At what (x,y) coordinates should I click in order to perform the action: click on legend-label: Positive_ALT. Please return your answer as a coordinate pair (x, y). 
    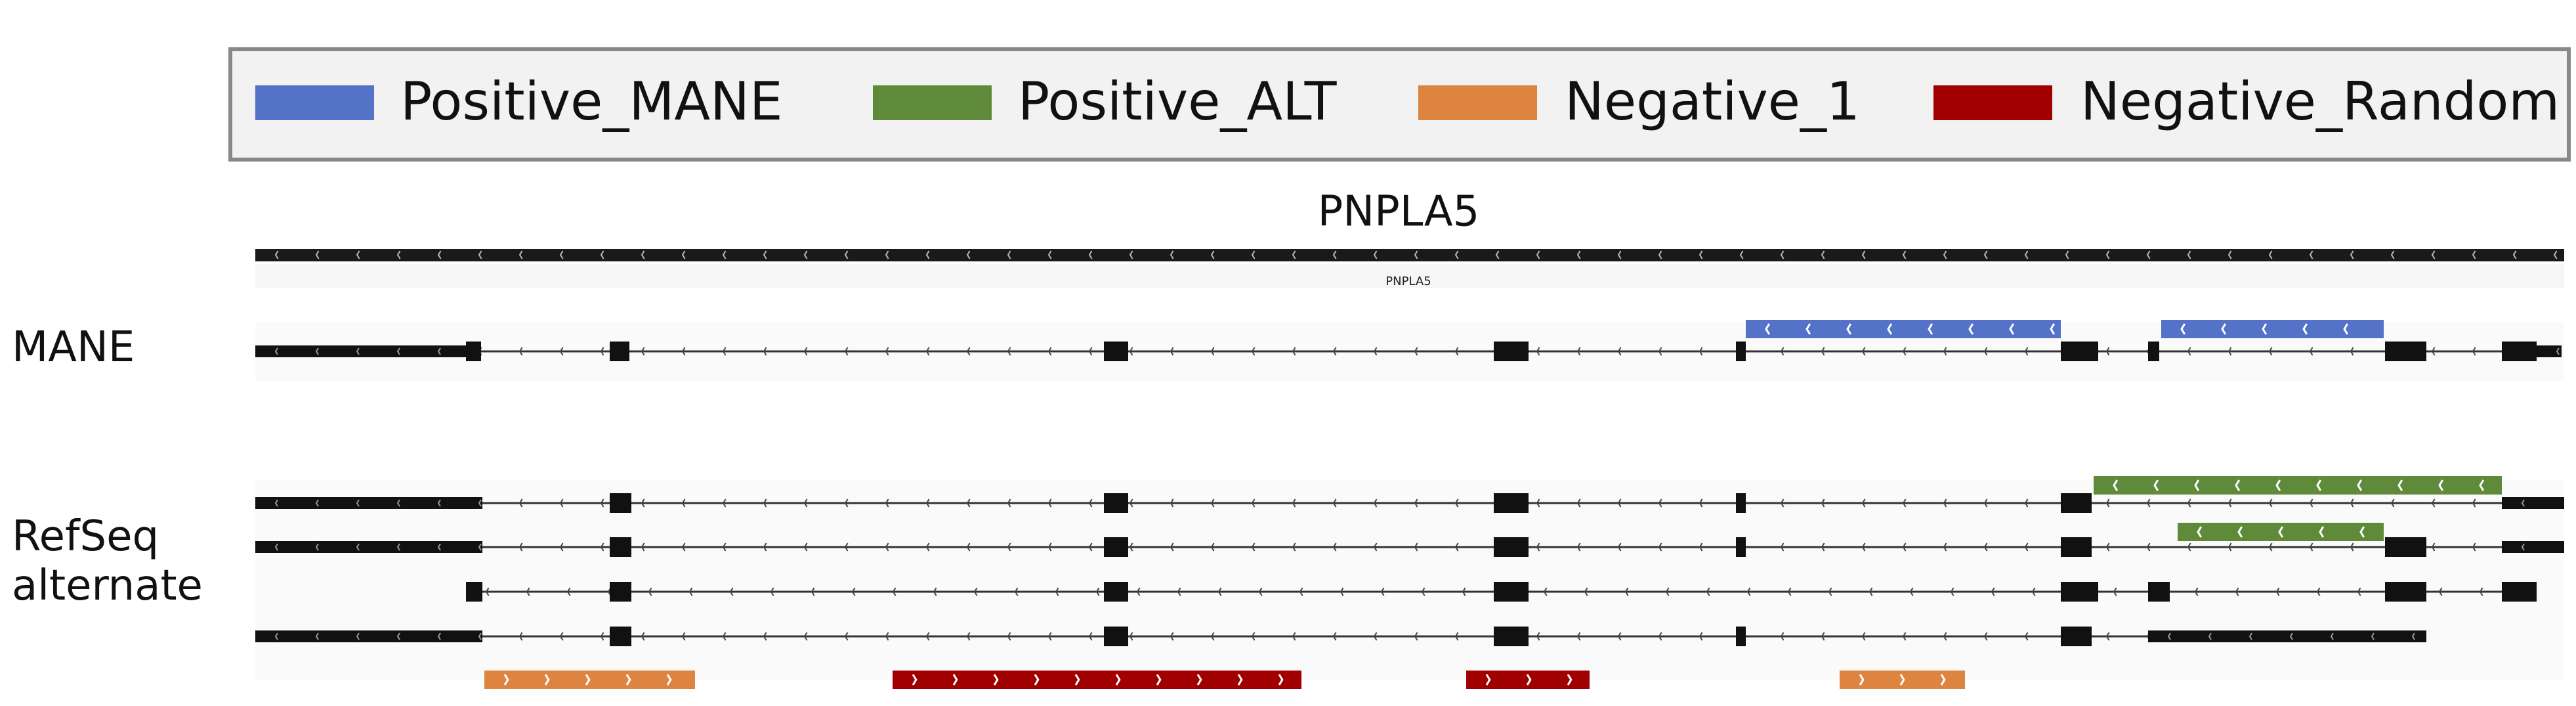
    Looking at the image, I should click on (1178, 101).